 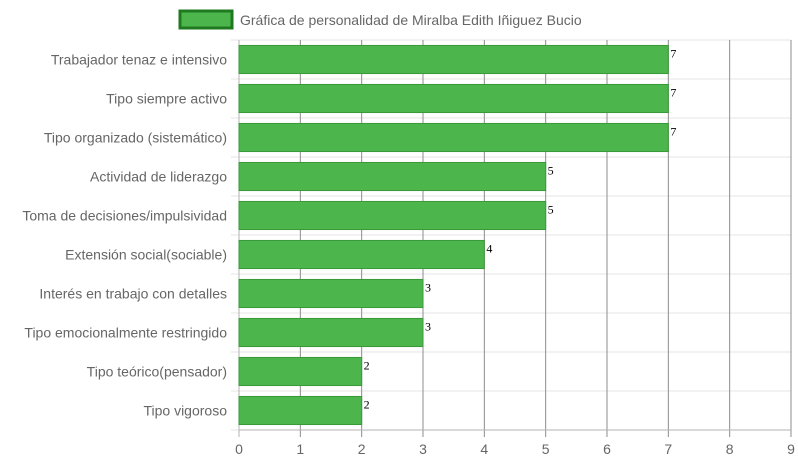 What do you see at coordinates (166, 99) in the screenshot?
I see `category-label: Tipo siempre activo` at bounding box center [166, 99].